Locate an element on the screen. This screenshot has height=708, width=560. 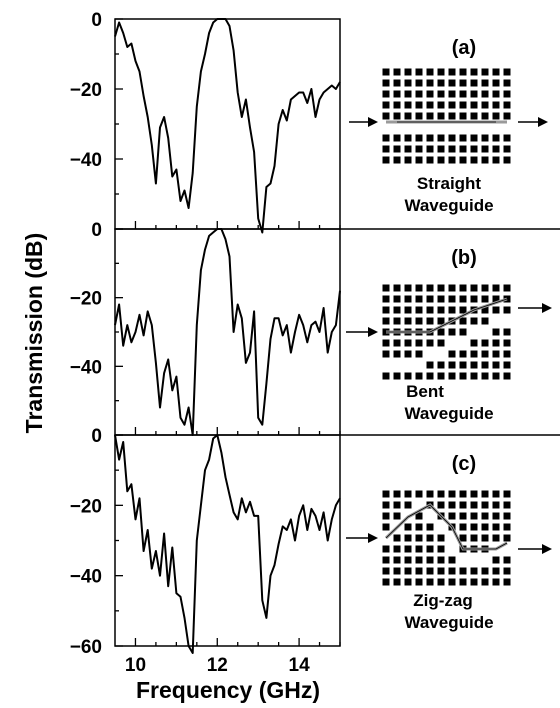
caption-c-line2: Waveguide is located at coordinates (448, 622).